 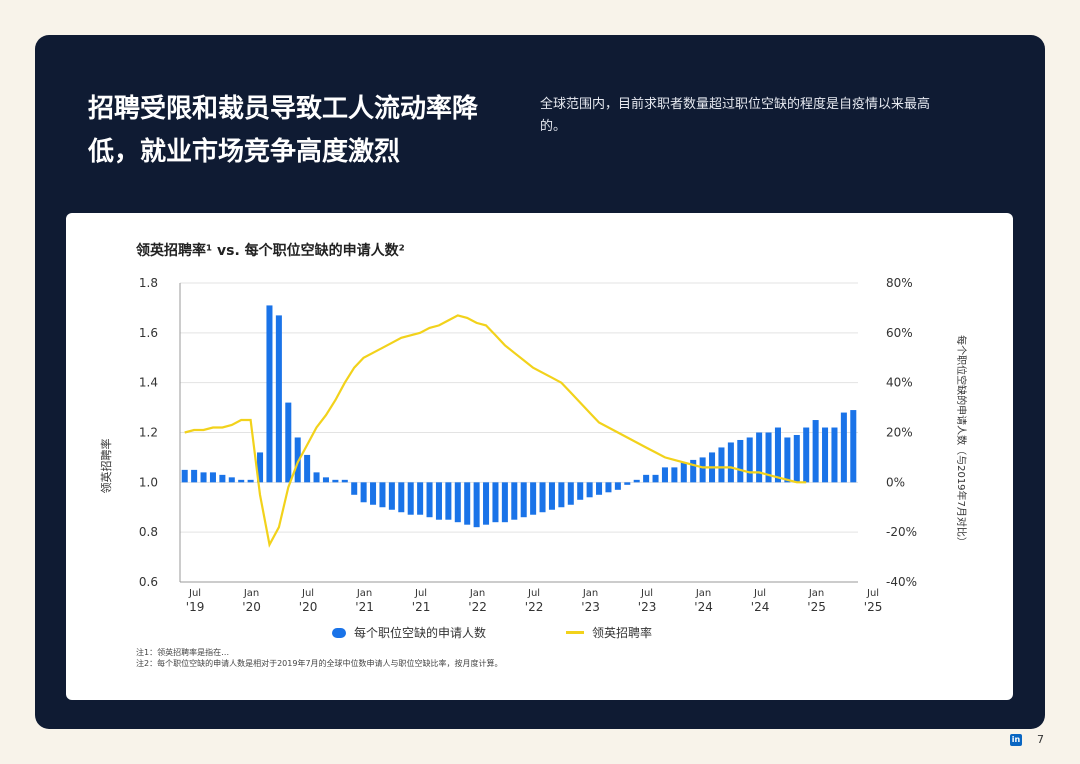 I want to click on right-tick-label: -20%, so click(x=901, y=532).